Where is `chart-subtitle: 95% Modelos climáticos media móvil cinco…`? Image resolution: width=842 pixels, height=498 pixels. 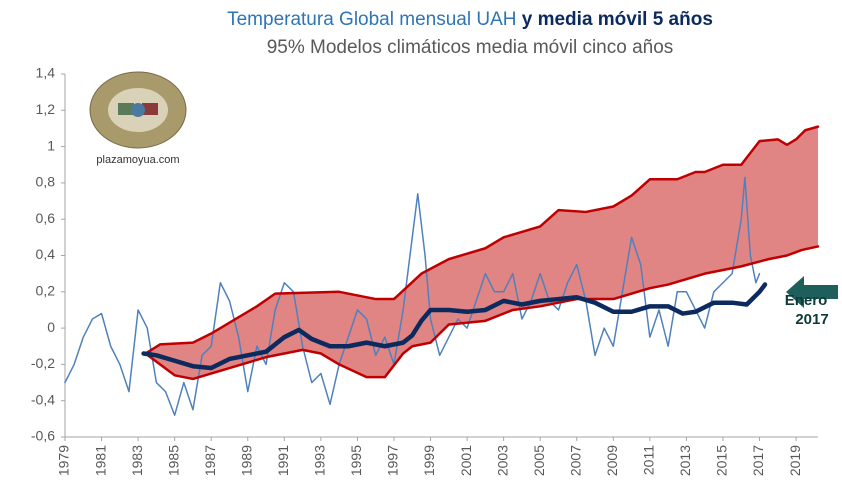
chart-subtitle: 95% Modelos climáticos media móvil cinco… is located at coordinates (470, 47).